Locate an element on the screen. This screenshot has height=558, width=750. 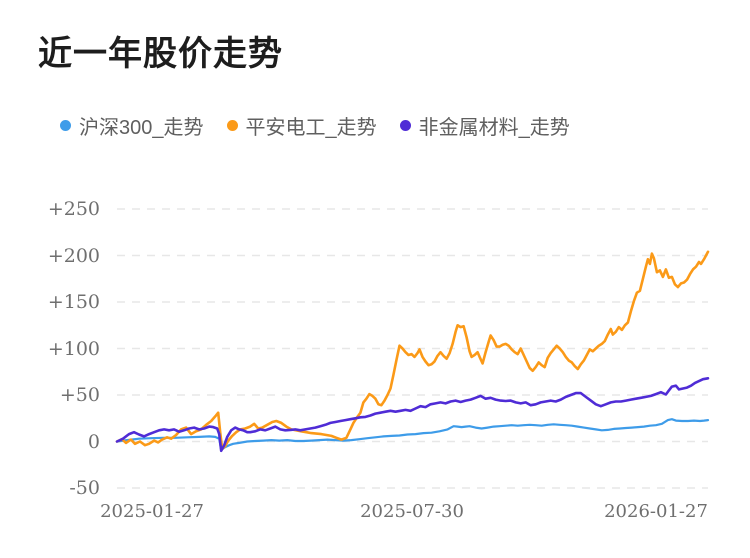
y-axis-label: +50 is located at coordinates (79, 395).